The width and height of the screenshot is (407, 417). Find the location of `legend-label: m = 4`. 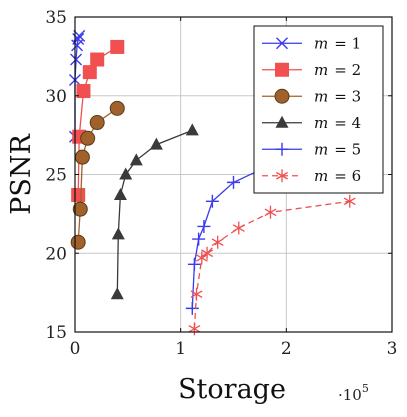

legend-label: m = 4 is located at coordinates (337, 123).